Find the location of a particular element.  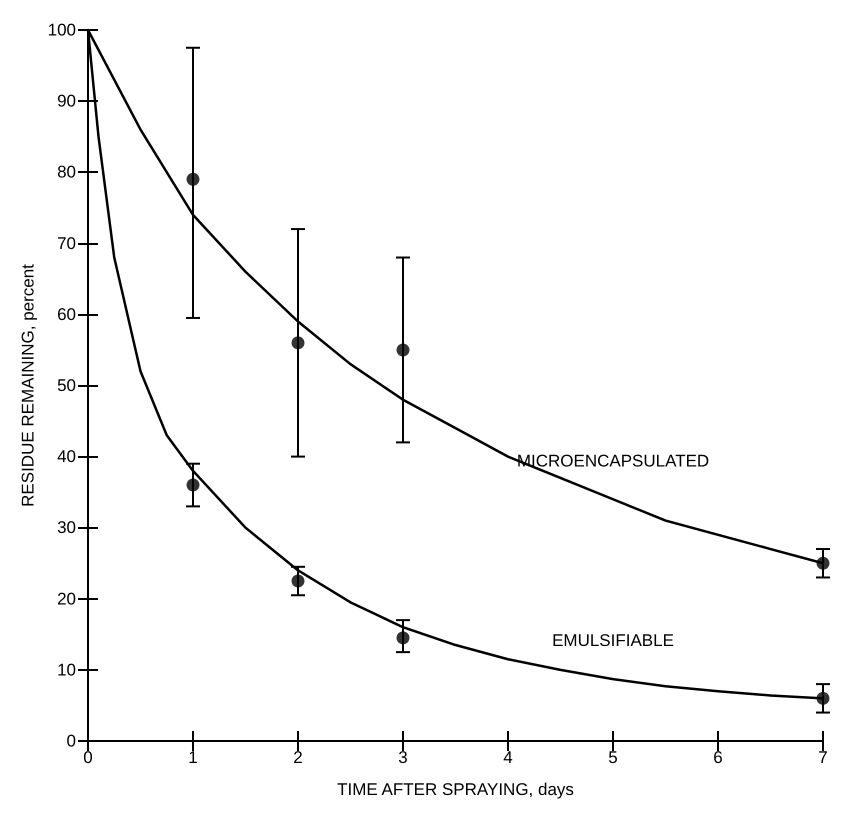

series-label: MICROENCAPSULATED is located at coordinates (613, 460).